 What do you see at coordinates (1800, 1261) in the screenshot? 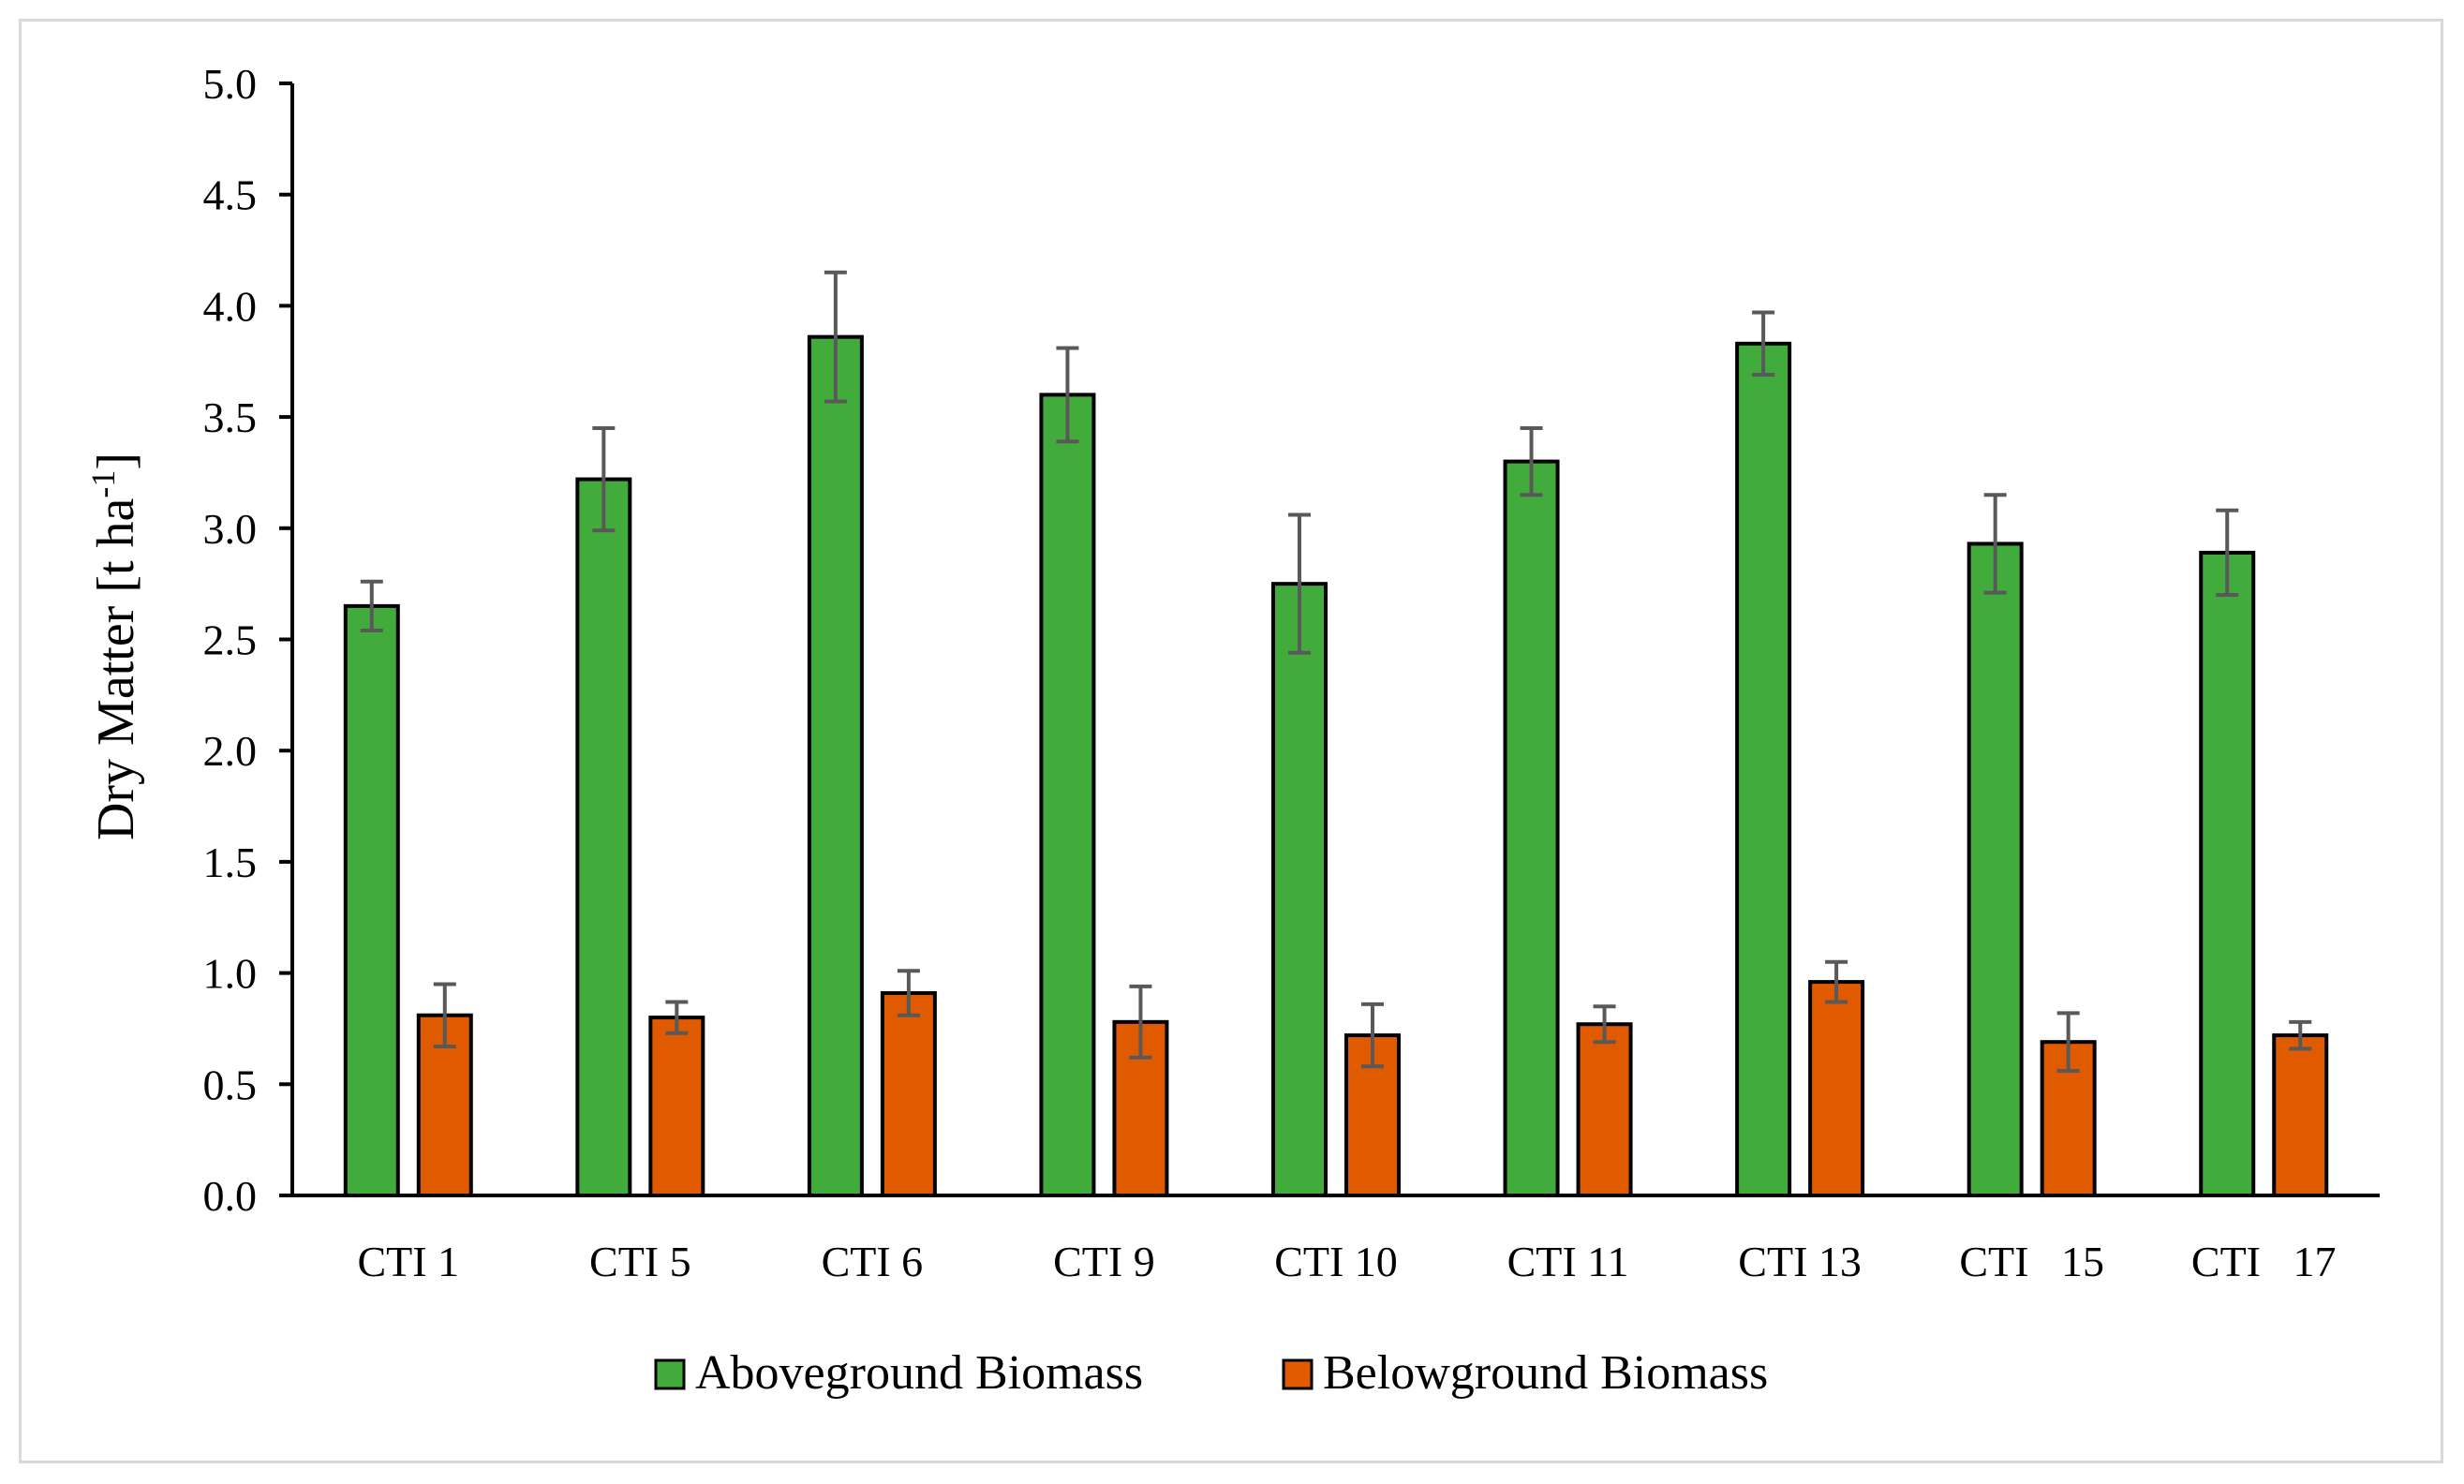
I see `x-tick-label: CTI 13` at bounding box center [1800, 1261].